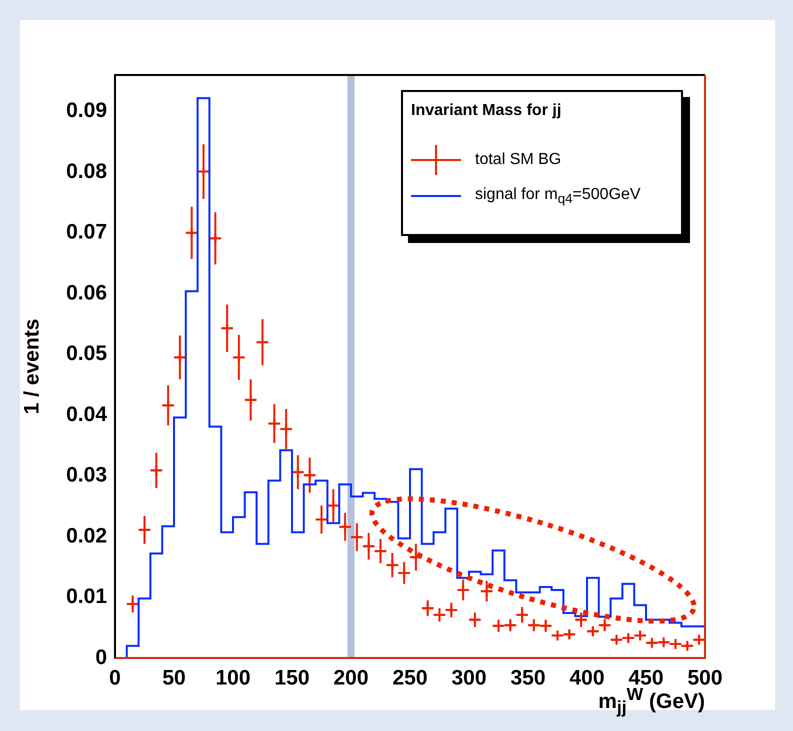 This screenshot has height=731, width=793. I want to click on y-tick-label: 0.07, so click(86, 232).